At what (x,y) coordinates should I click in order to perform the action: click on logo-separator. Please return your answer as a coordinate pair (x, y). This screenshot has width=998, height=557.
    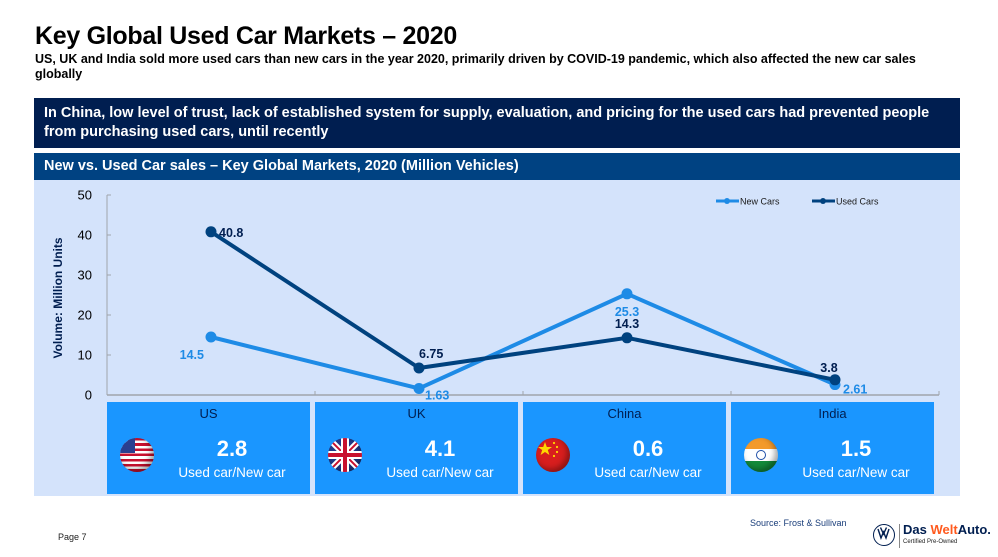
    Looking at the image, I should click on (899, 536).